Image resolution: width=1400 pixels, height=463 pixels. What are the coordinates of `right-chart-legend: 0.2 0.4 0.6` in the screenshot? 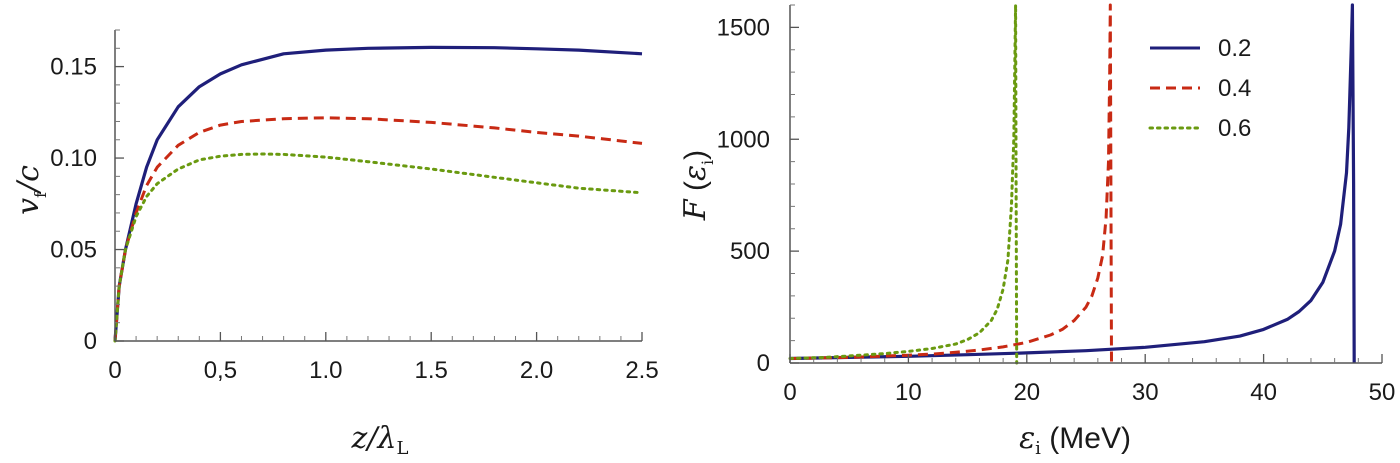 It's located at (1199, 88).